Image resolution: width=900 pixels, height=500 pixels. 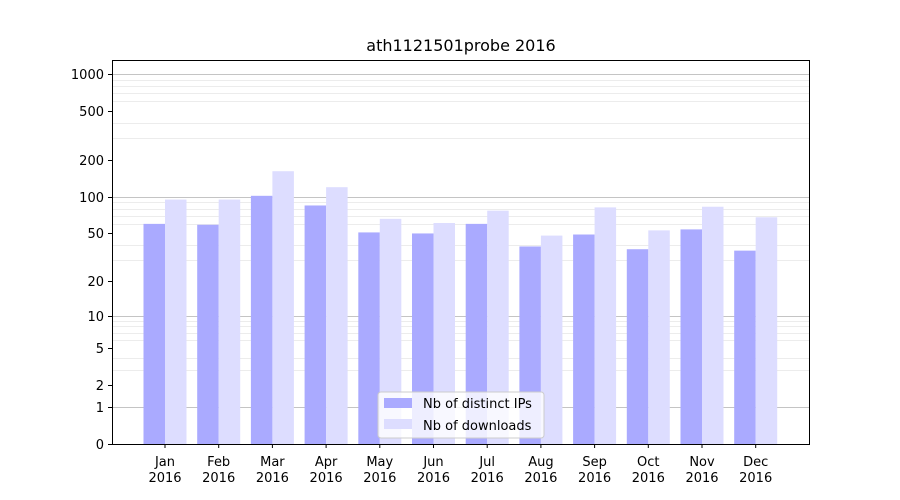 I want to click on chart-title: ath1121501probe 2016, so click(x=460, y=45).